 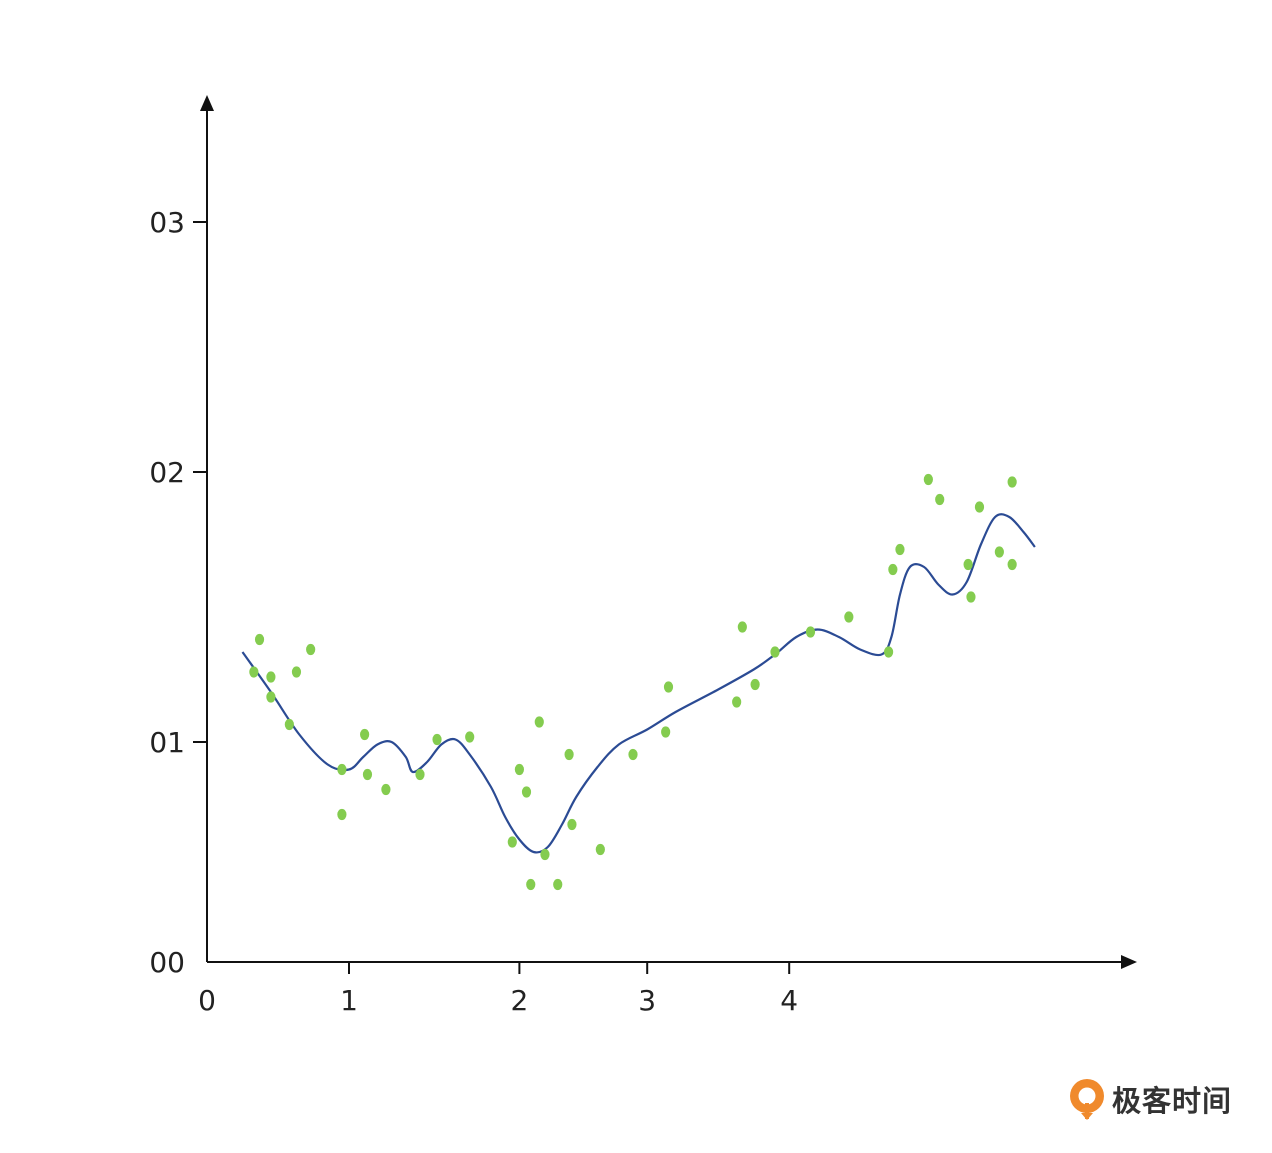 I want to click on y-axis-arrow, so click(x=207, y=103).